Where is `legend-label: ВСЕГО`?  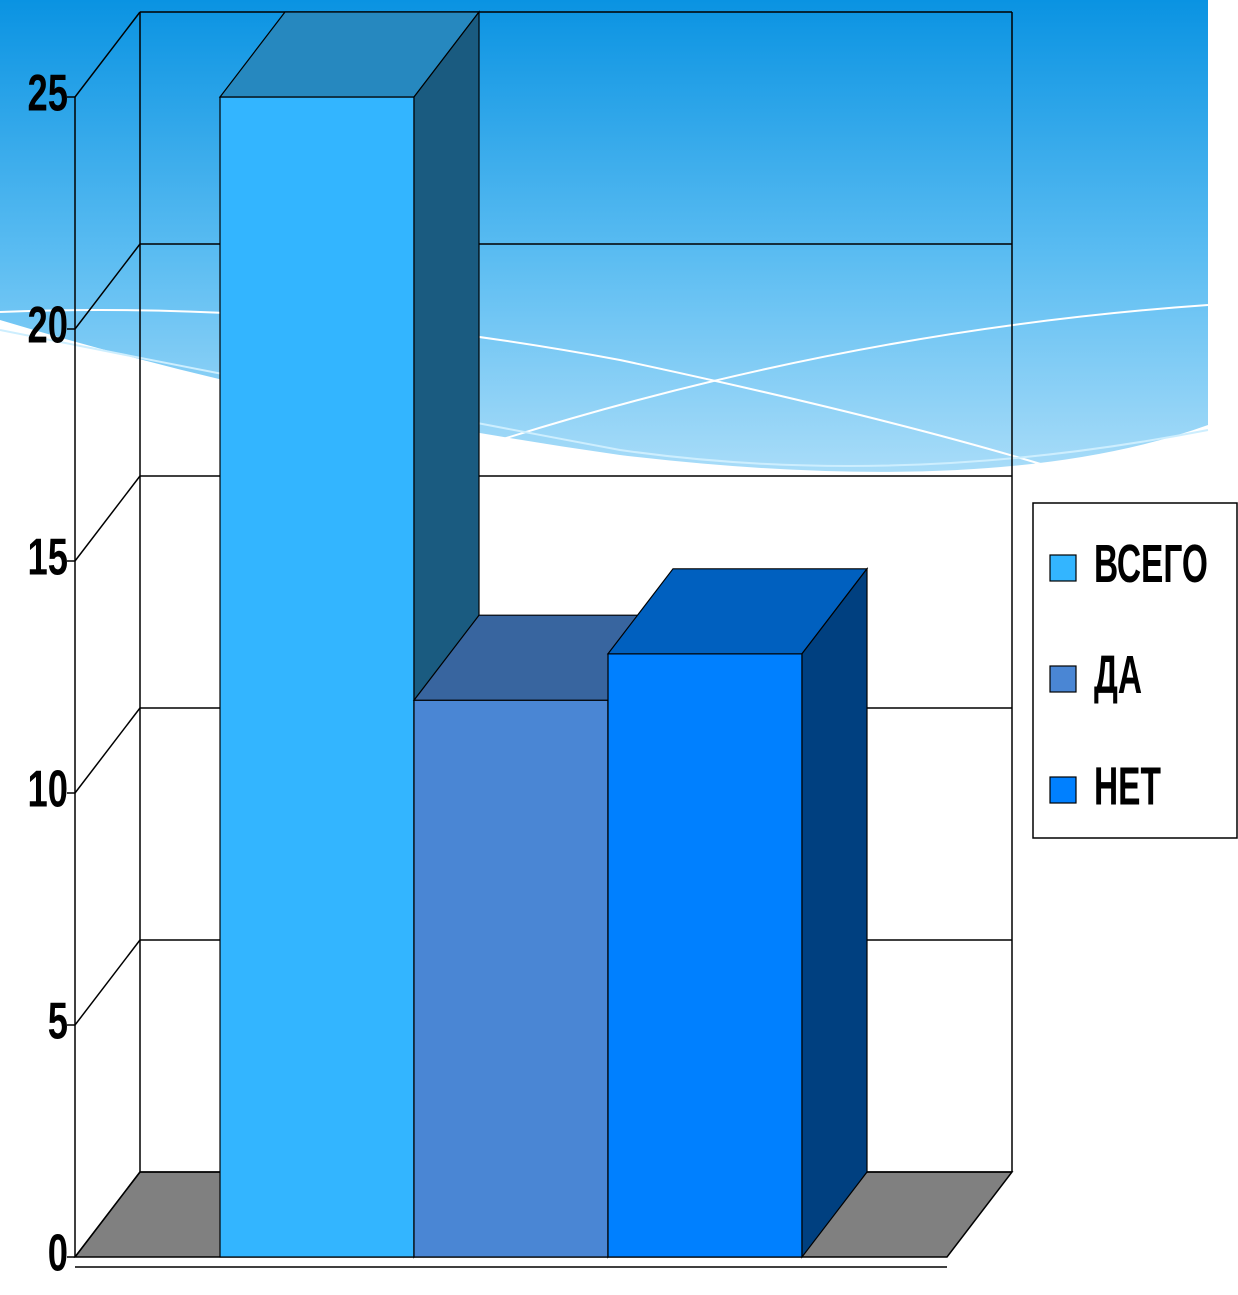
legend-label: ВСЕГО is located at coordinates (1151, 563).